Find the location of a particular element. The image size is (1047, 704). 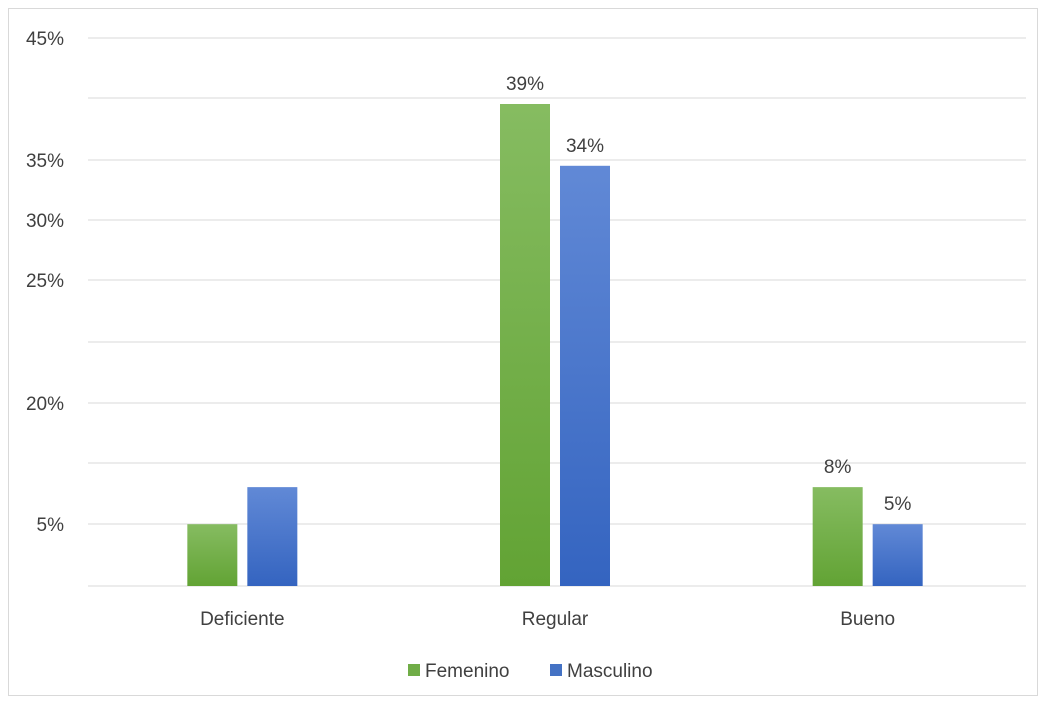

bar-femenino-bueno is located at coordinates (837, 536).